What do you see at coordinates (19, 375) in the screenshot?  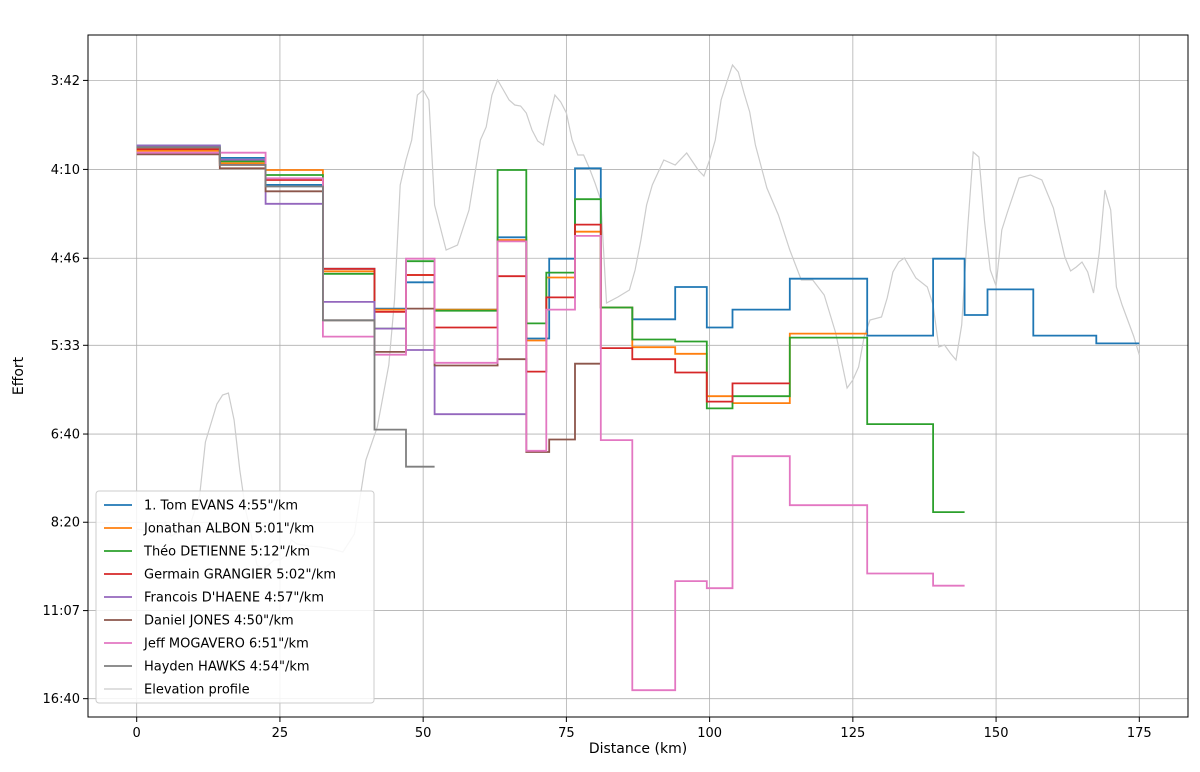 I see `y-axis-title: Effort` at bounding box center [19, 375].